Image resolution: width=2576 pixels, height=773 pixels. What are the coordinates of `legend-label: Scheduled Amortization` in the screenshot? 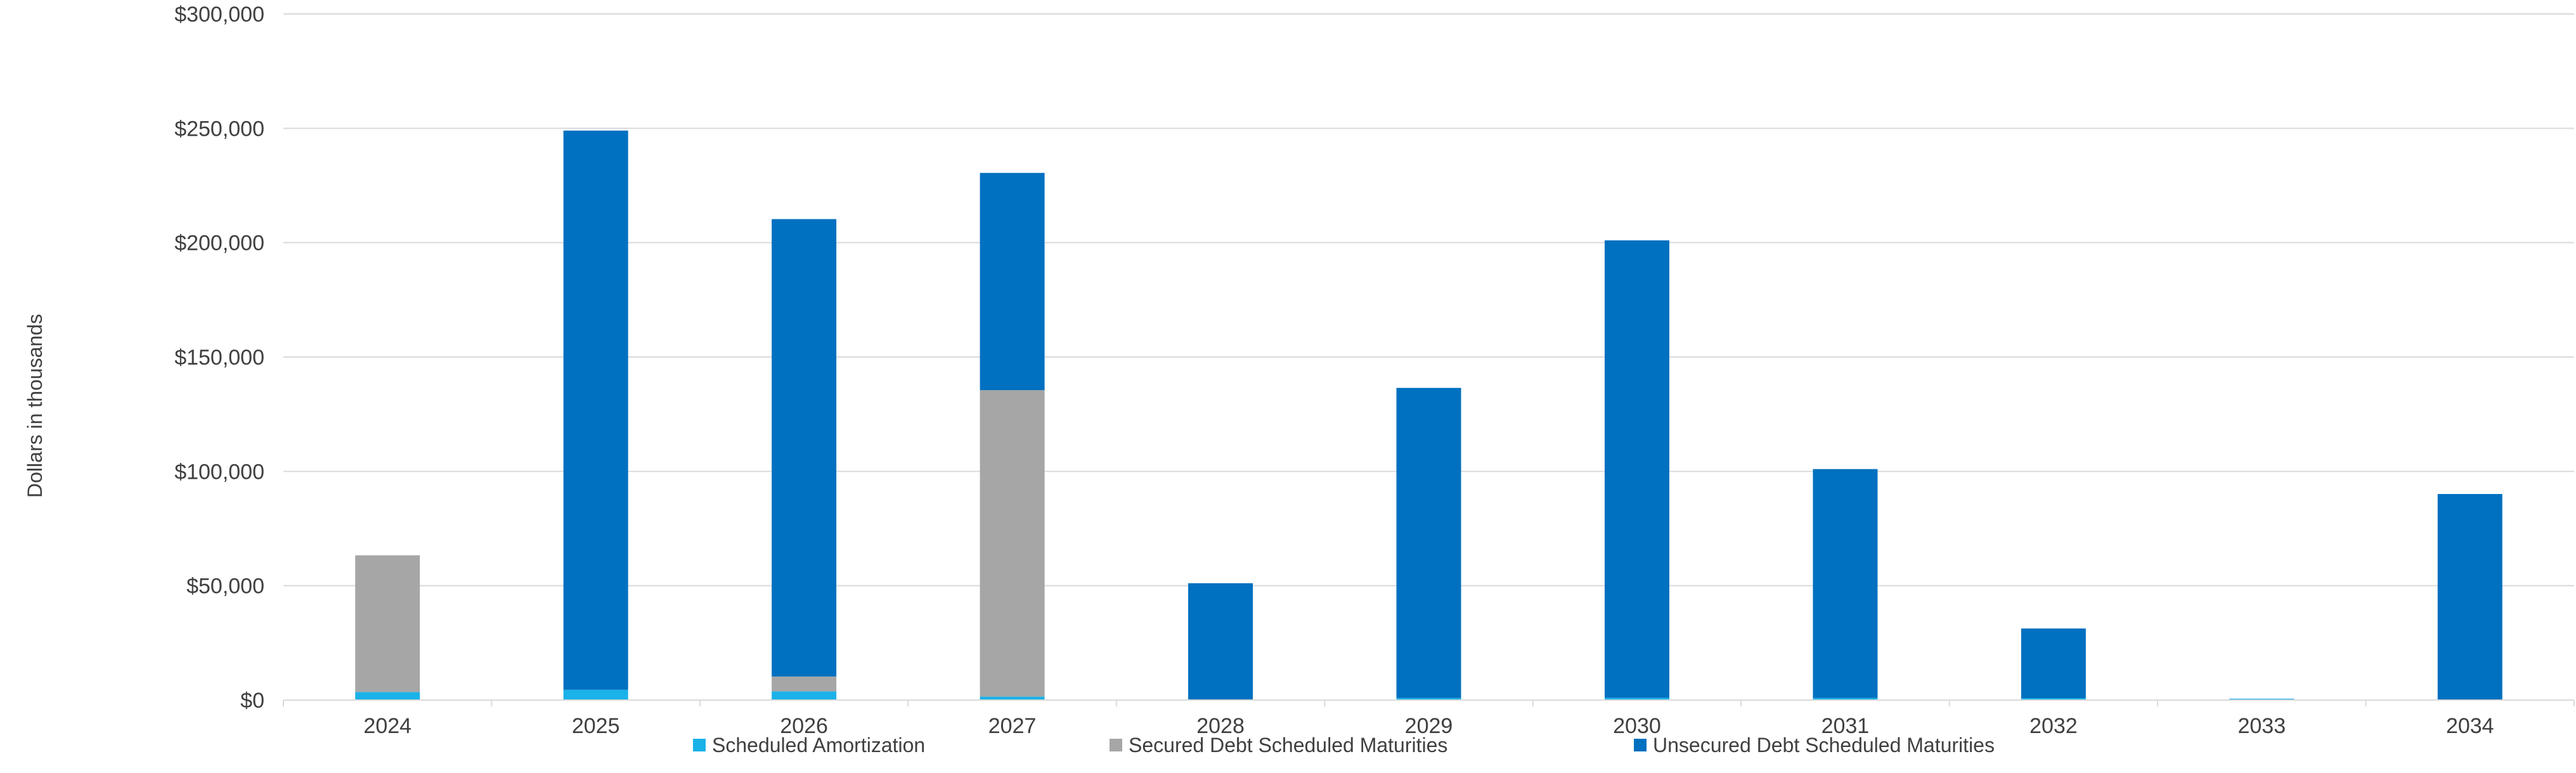 It's located at (818, 745).